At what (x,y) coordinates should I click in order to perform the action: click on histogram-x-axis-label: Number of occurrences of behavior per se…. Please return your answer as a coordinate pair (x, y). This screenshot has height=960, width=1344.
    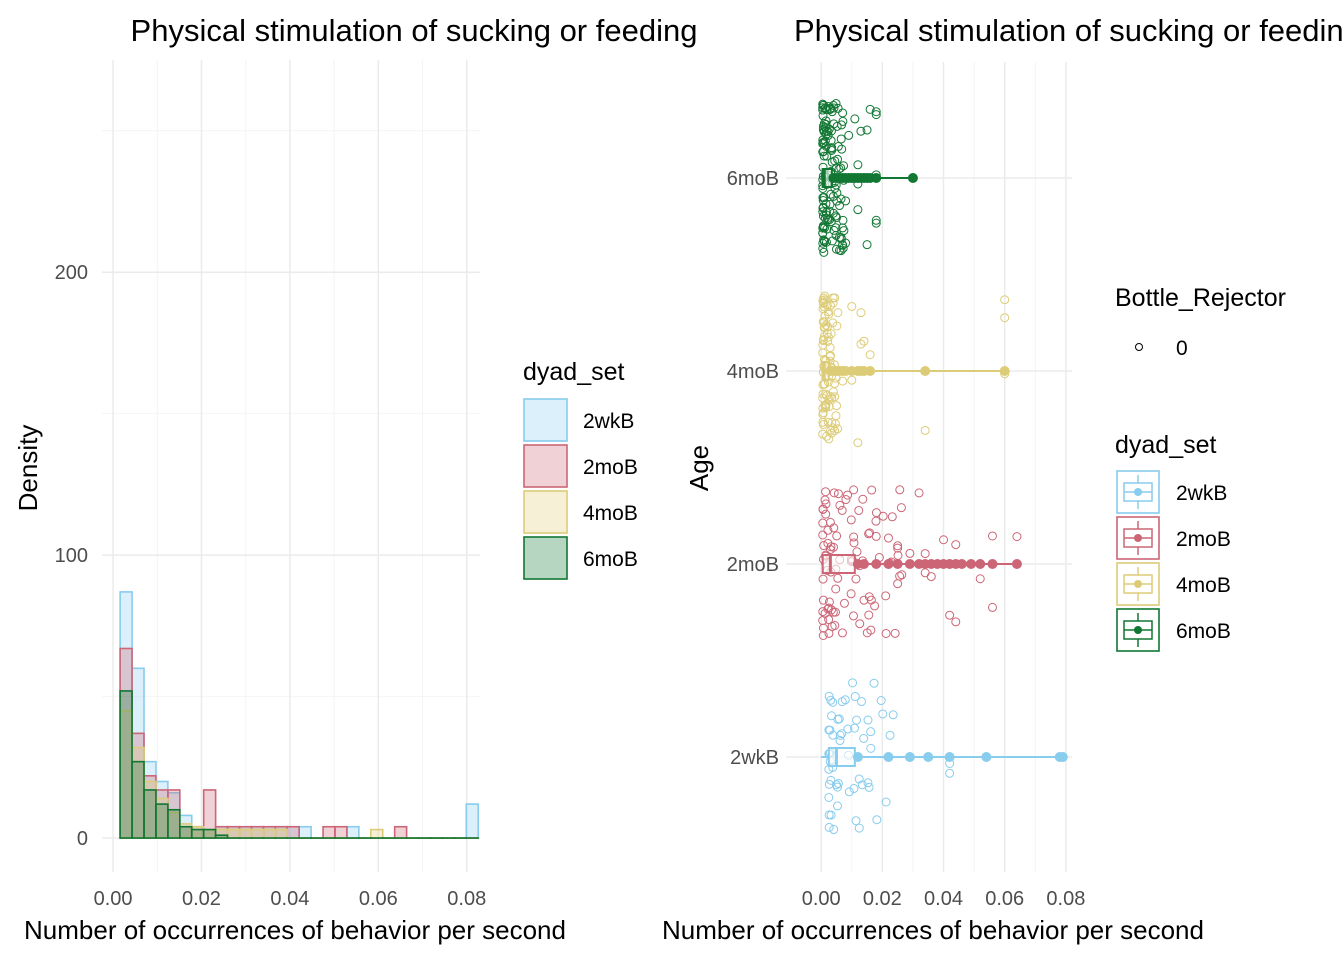
    Looking at the image, I should click on (295, 930).